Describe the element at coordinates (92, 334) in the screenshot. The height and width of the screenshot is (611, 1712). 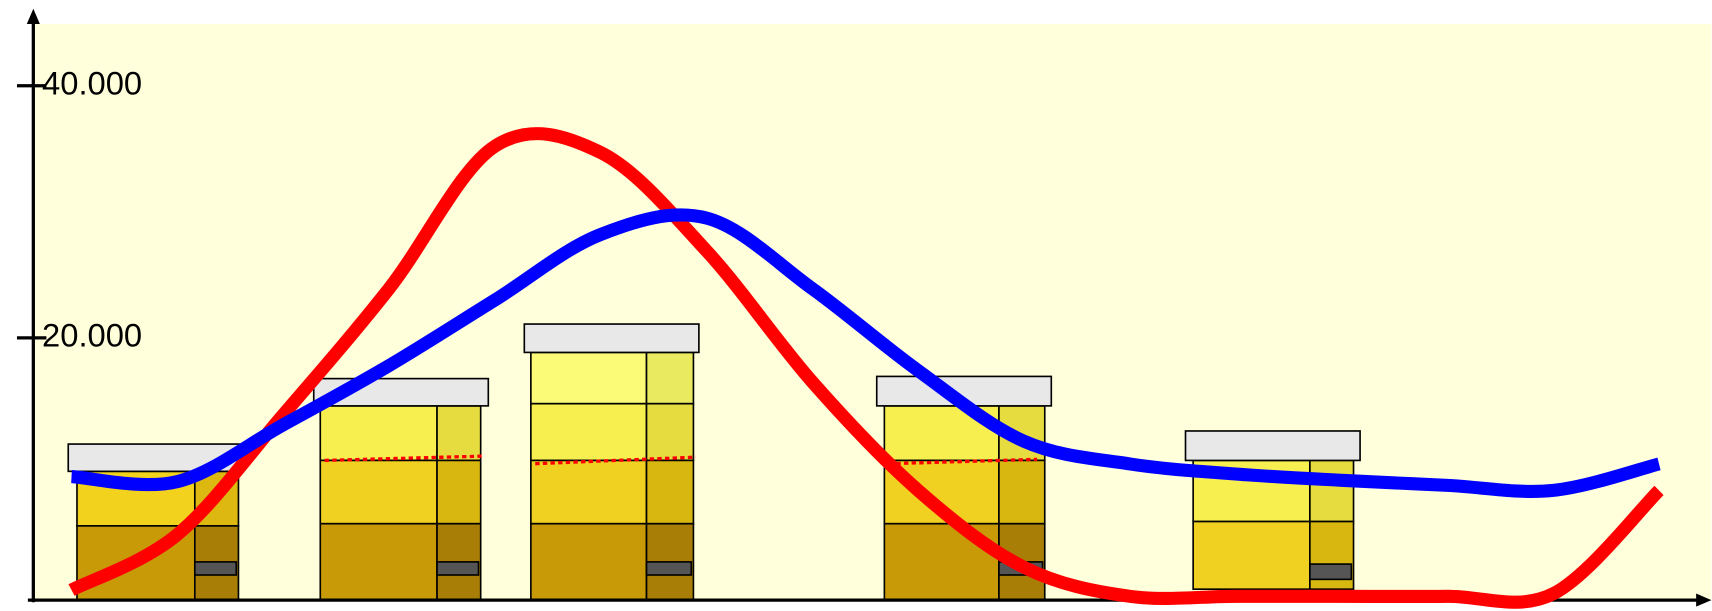
I see `y-tick-label: 20.000` at that location.